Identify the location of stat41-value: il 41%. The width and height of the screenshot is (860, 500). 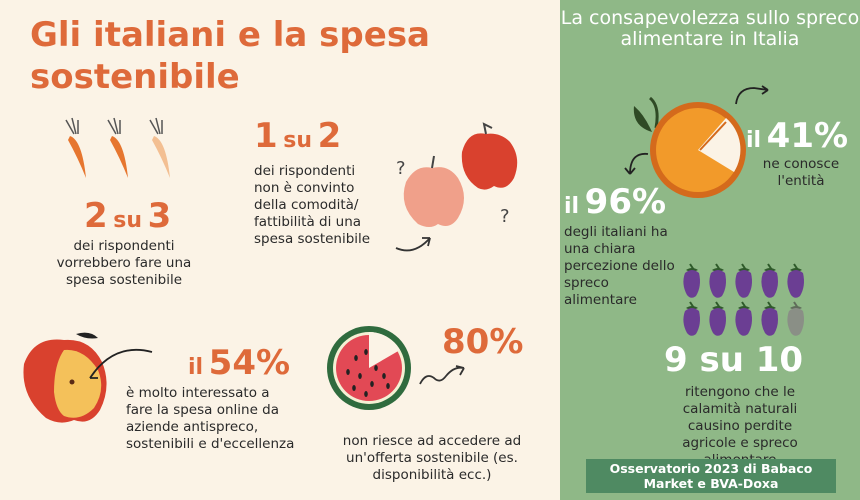
(797, 136).